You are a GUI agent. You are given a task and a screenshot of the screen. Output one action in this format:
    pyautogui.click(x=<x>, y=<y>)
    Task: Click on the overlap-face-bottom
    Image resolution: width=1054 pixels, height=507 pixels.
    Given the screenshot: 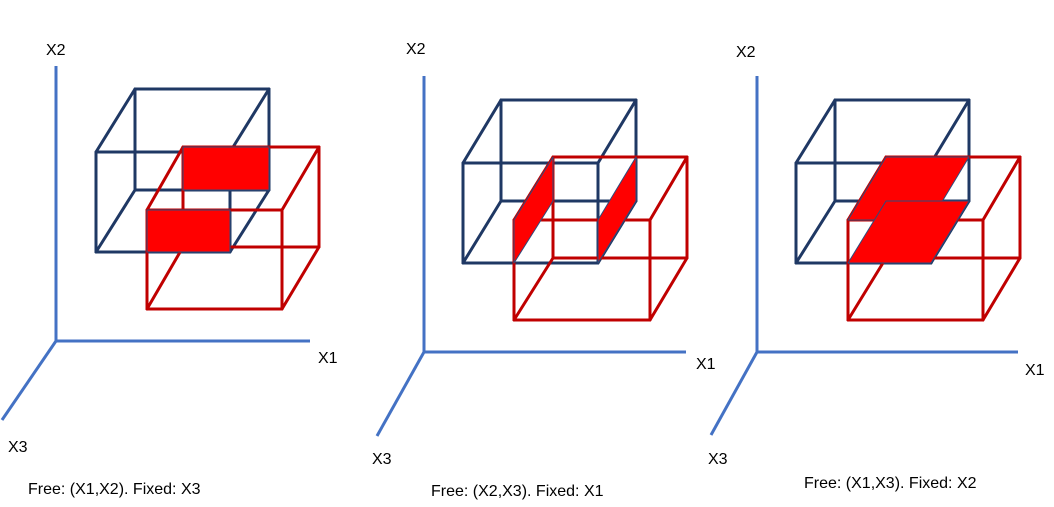 What is the action you would take?
    pyautogui.click(x=908, y=232)
    